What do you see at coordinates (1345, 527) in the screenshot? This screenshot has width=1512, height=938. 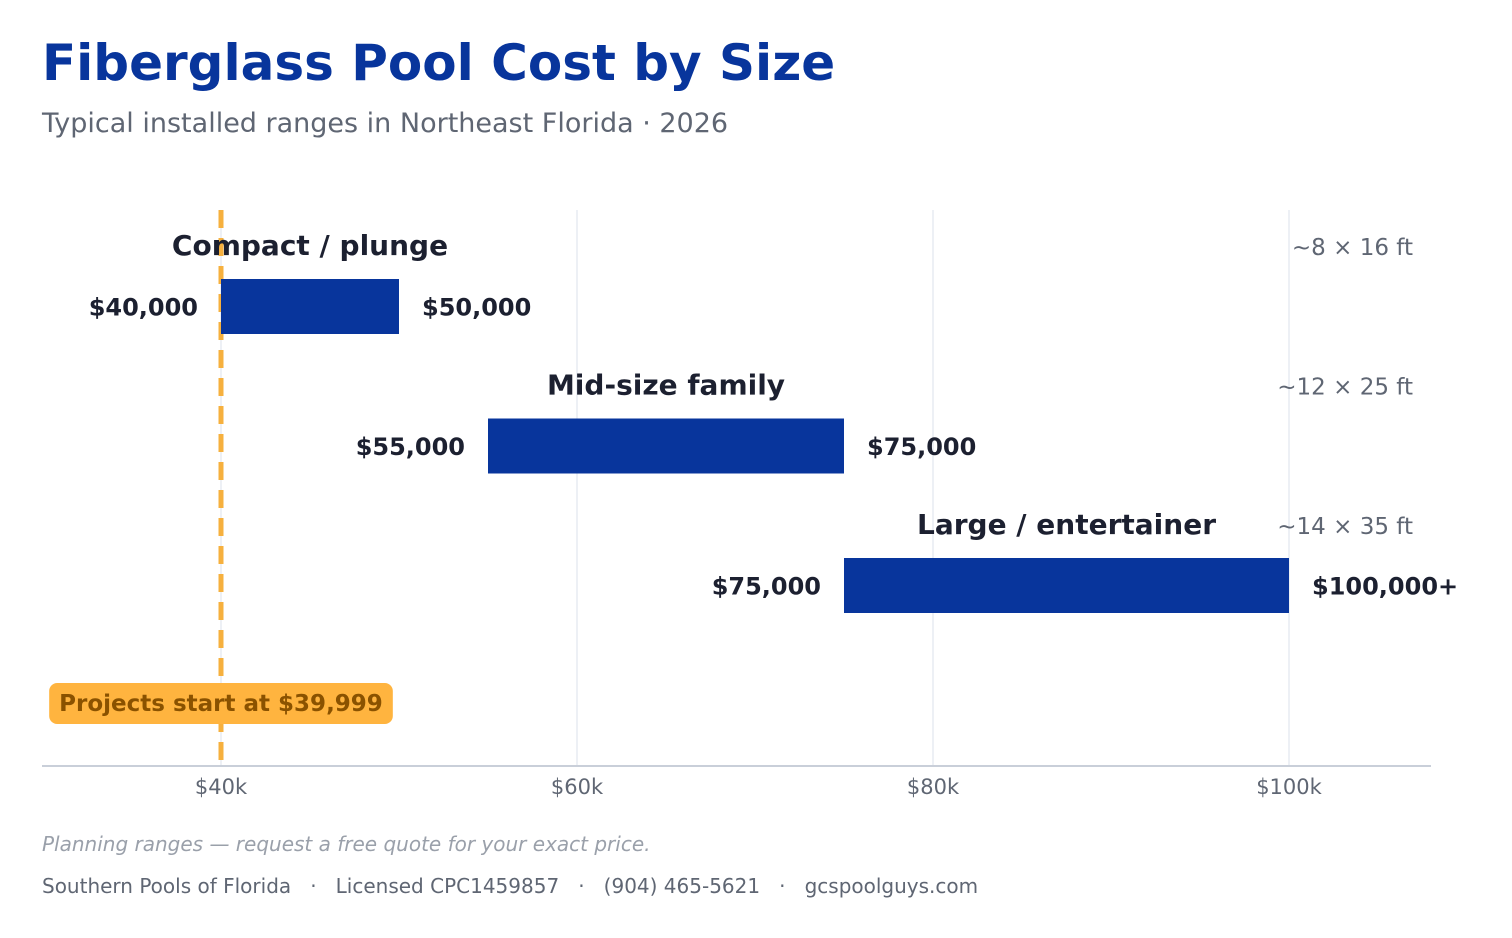 I see `pool-size-label: ~14 × 35 ft` at bounding box center [1345, 527].